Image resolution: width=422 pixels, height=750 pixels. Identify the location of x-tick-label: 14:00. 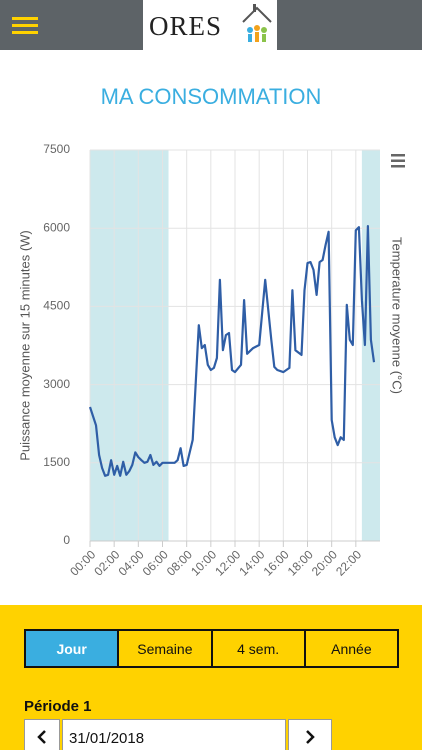
(251, 562).